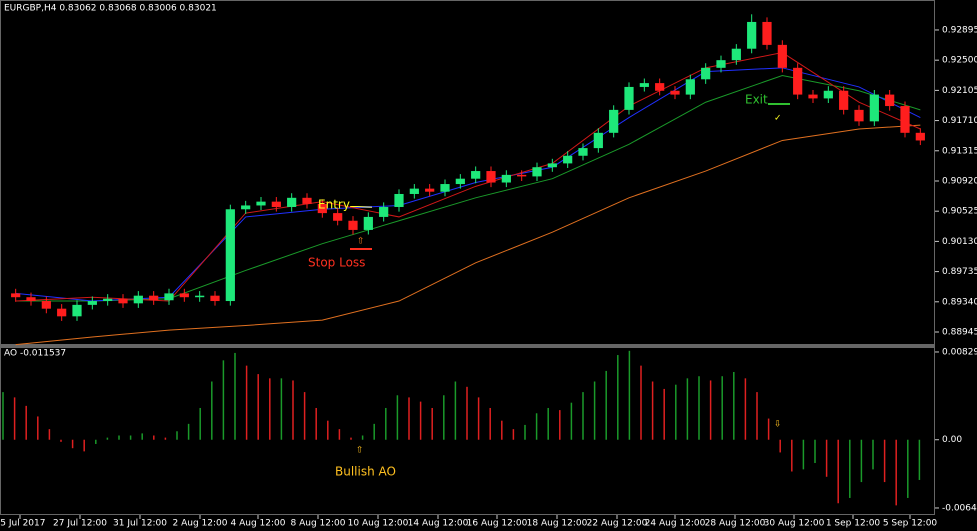 The image size is (977, 531). I want to click on y-tick-label: 0.92105, so click(959, 91).